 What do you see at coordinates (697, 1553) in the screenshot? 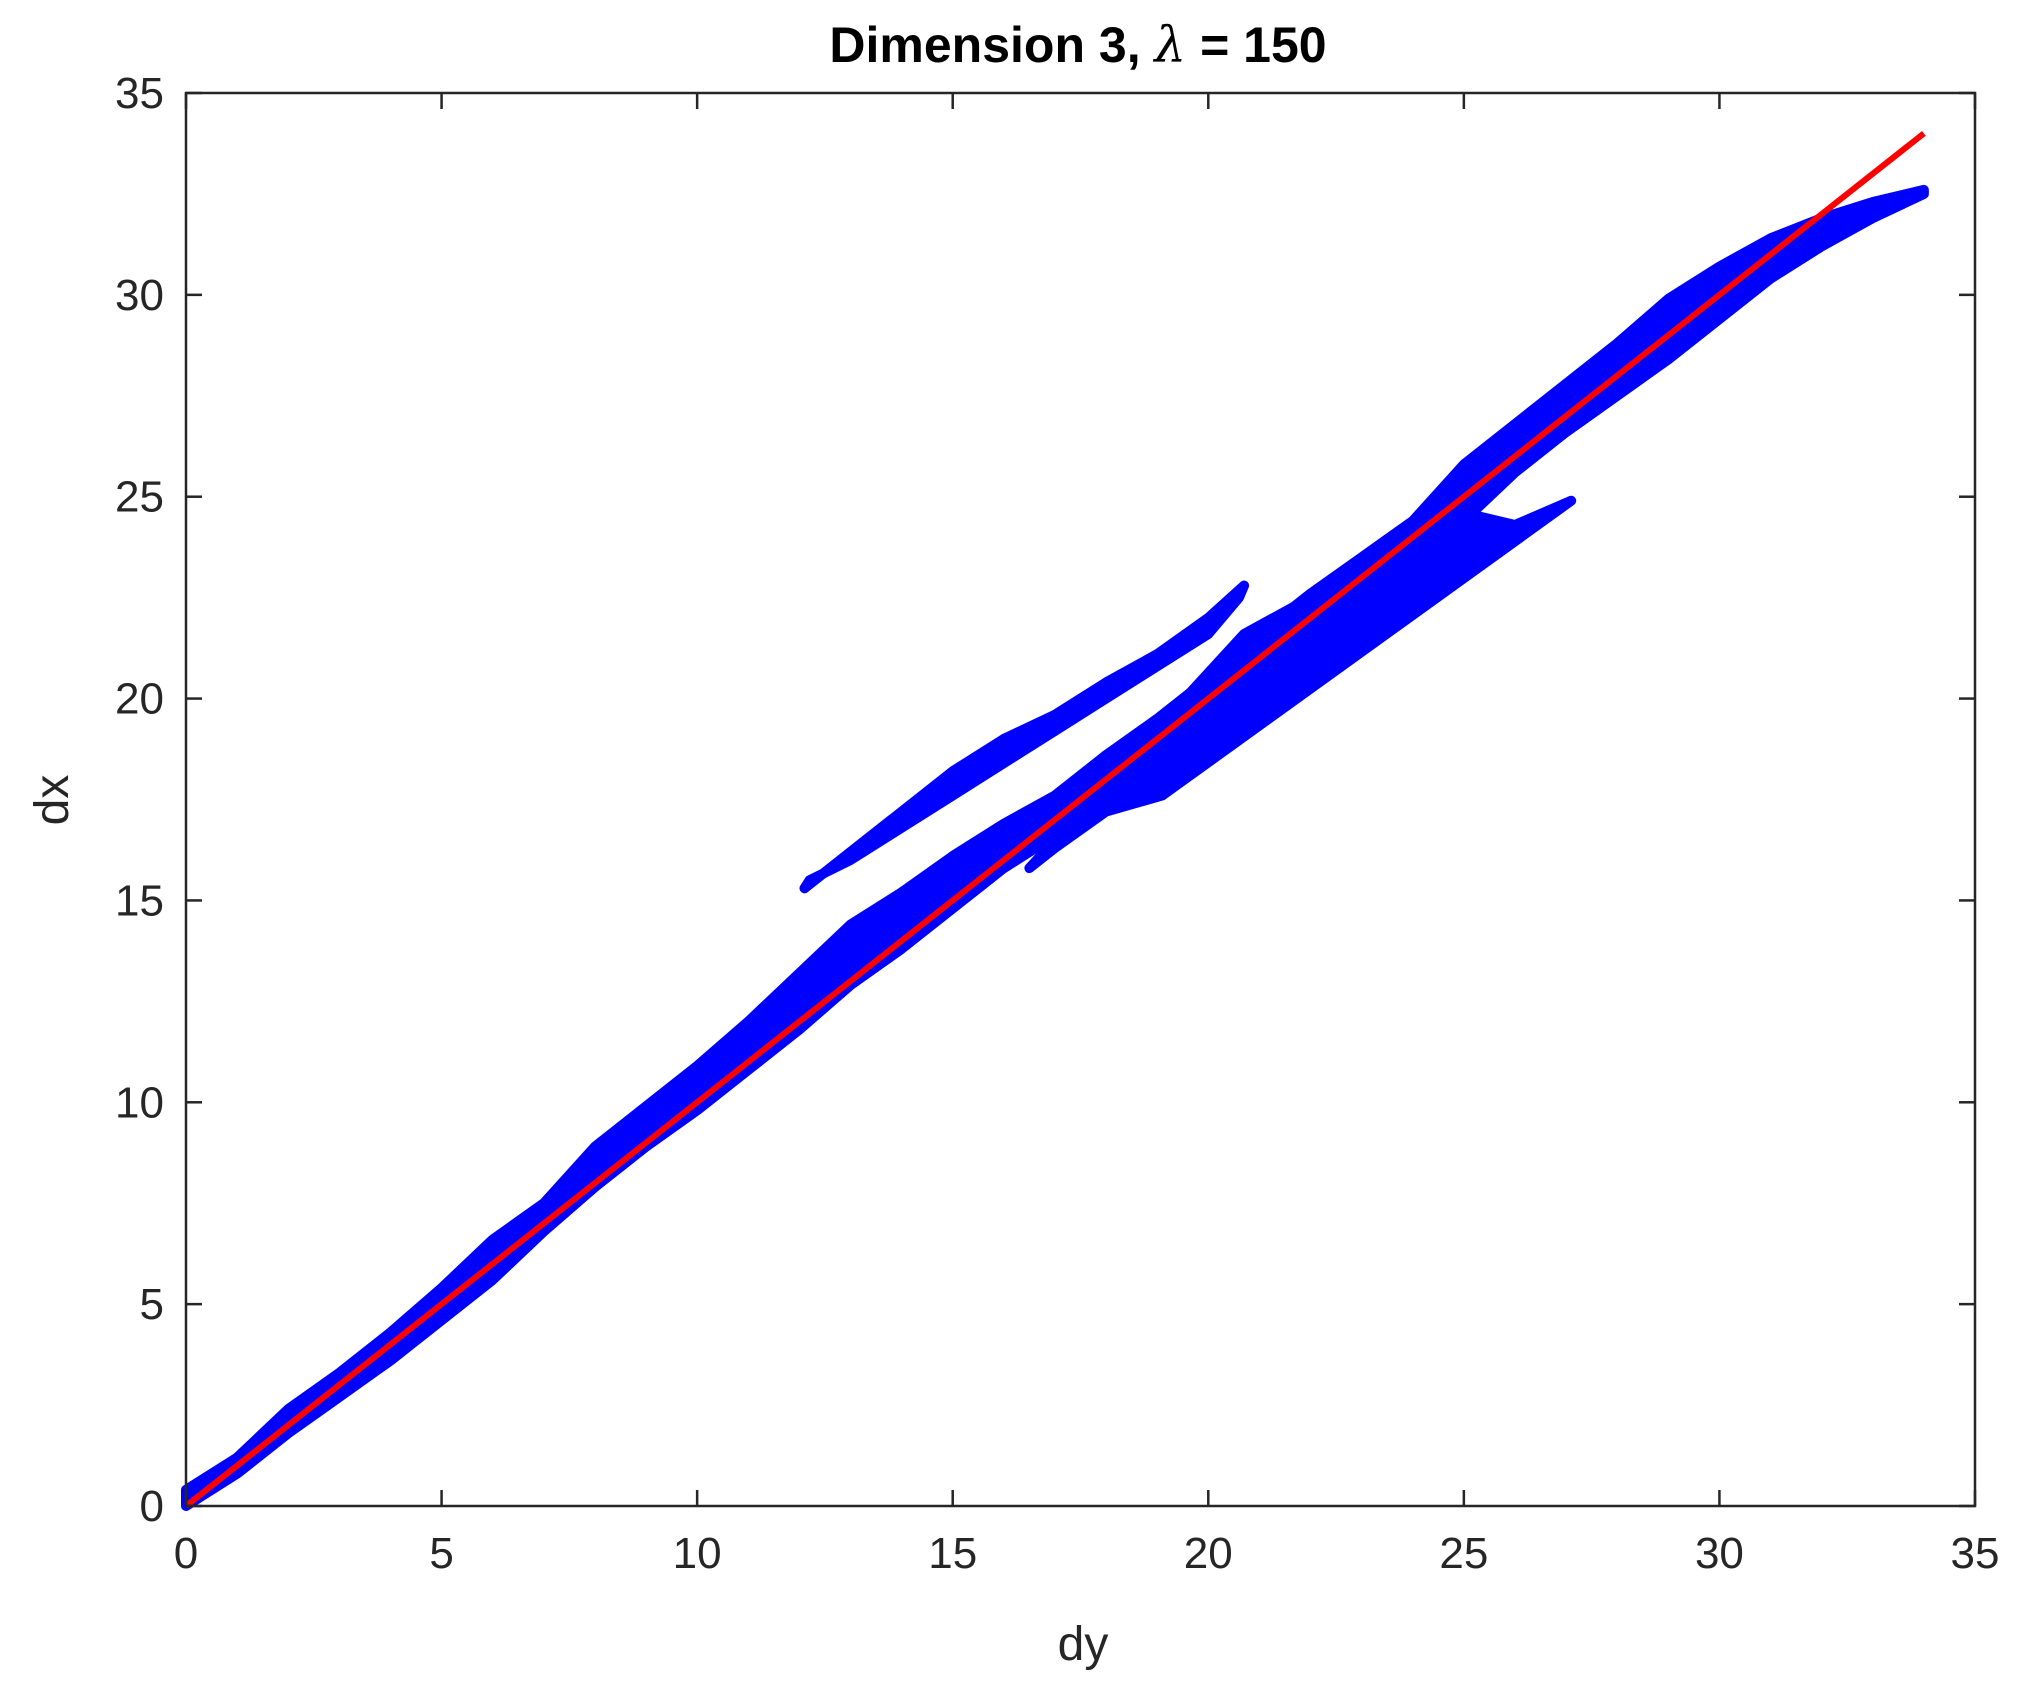
I see `x-tick-label: 10` at bounding box center [697, 1553].